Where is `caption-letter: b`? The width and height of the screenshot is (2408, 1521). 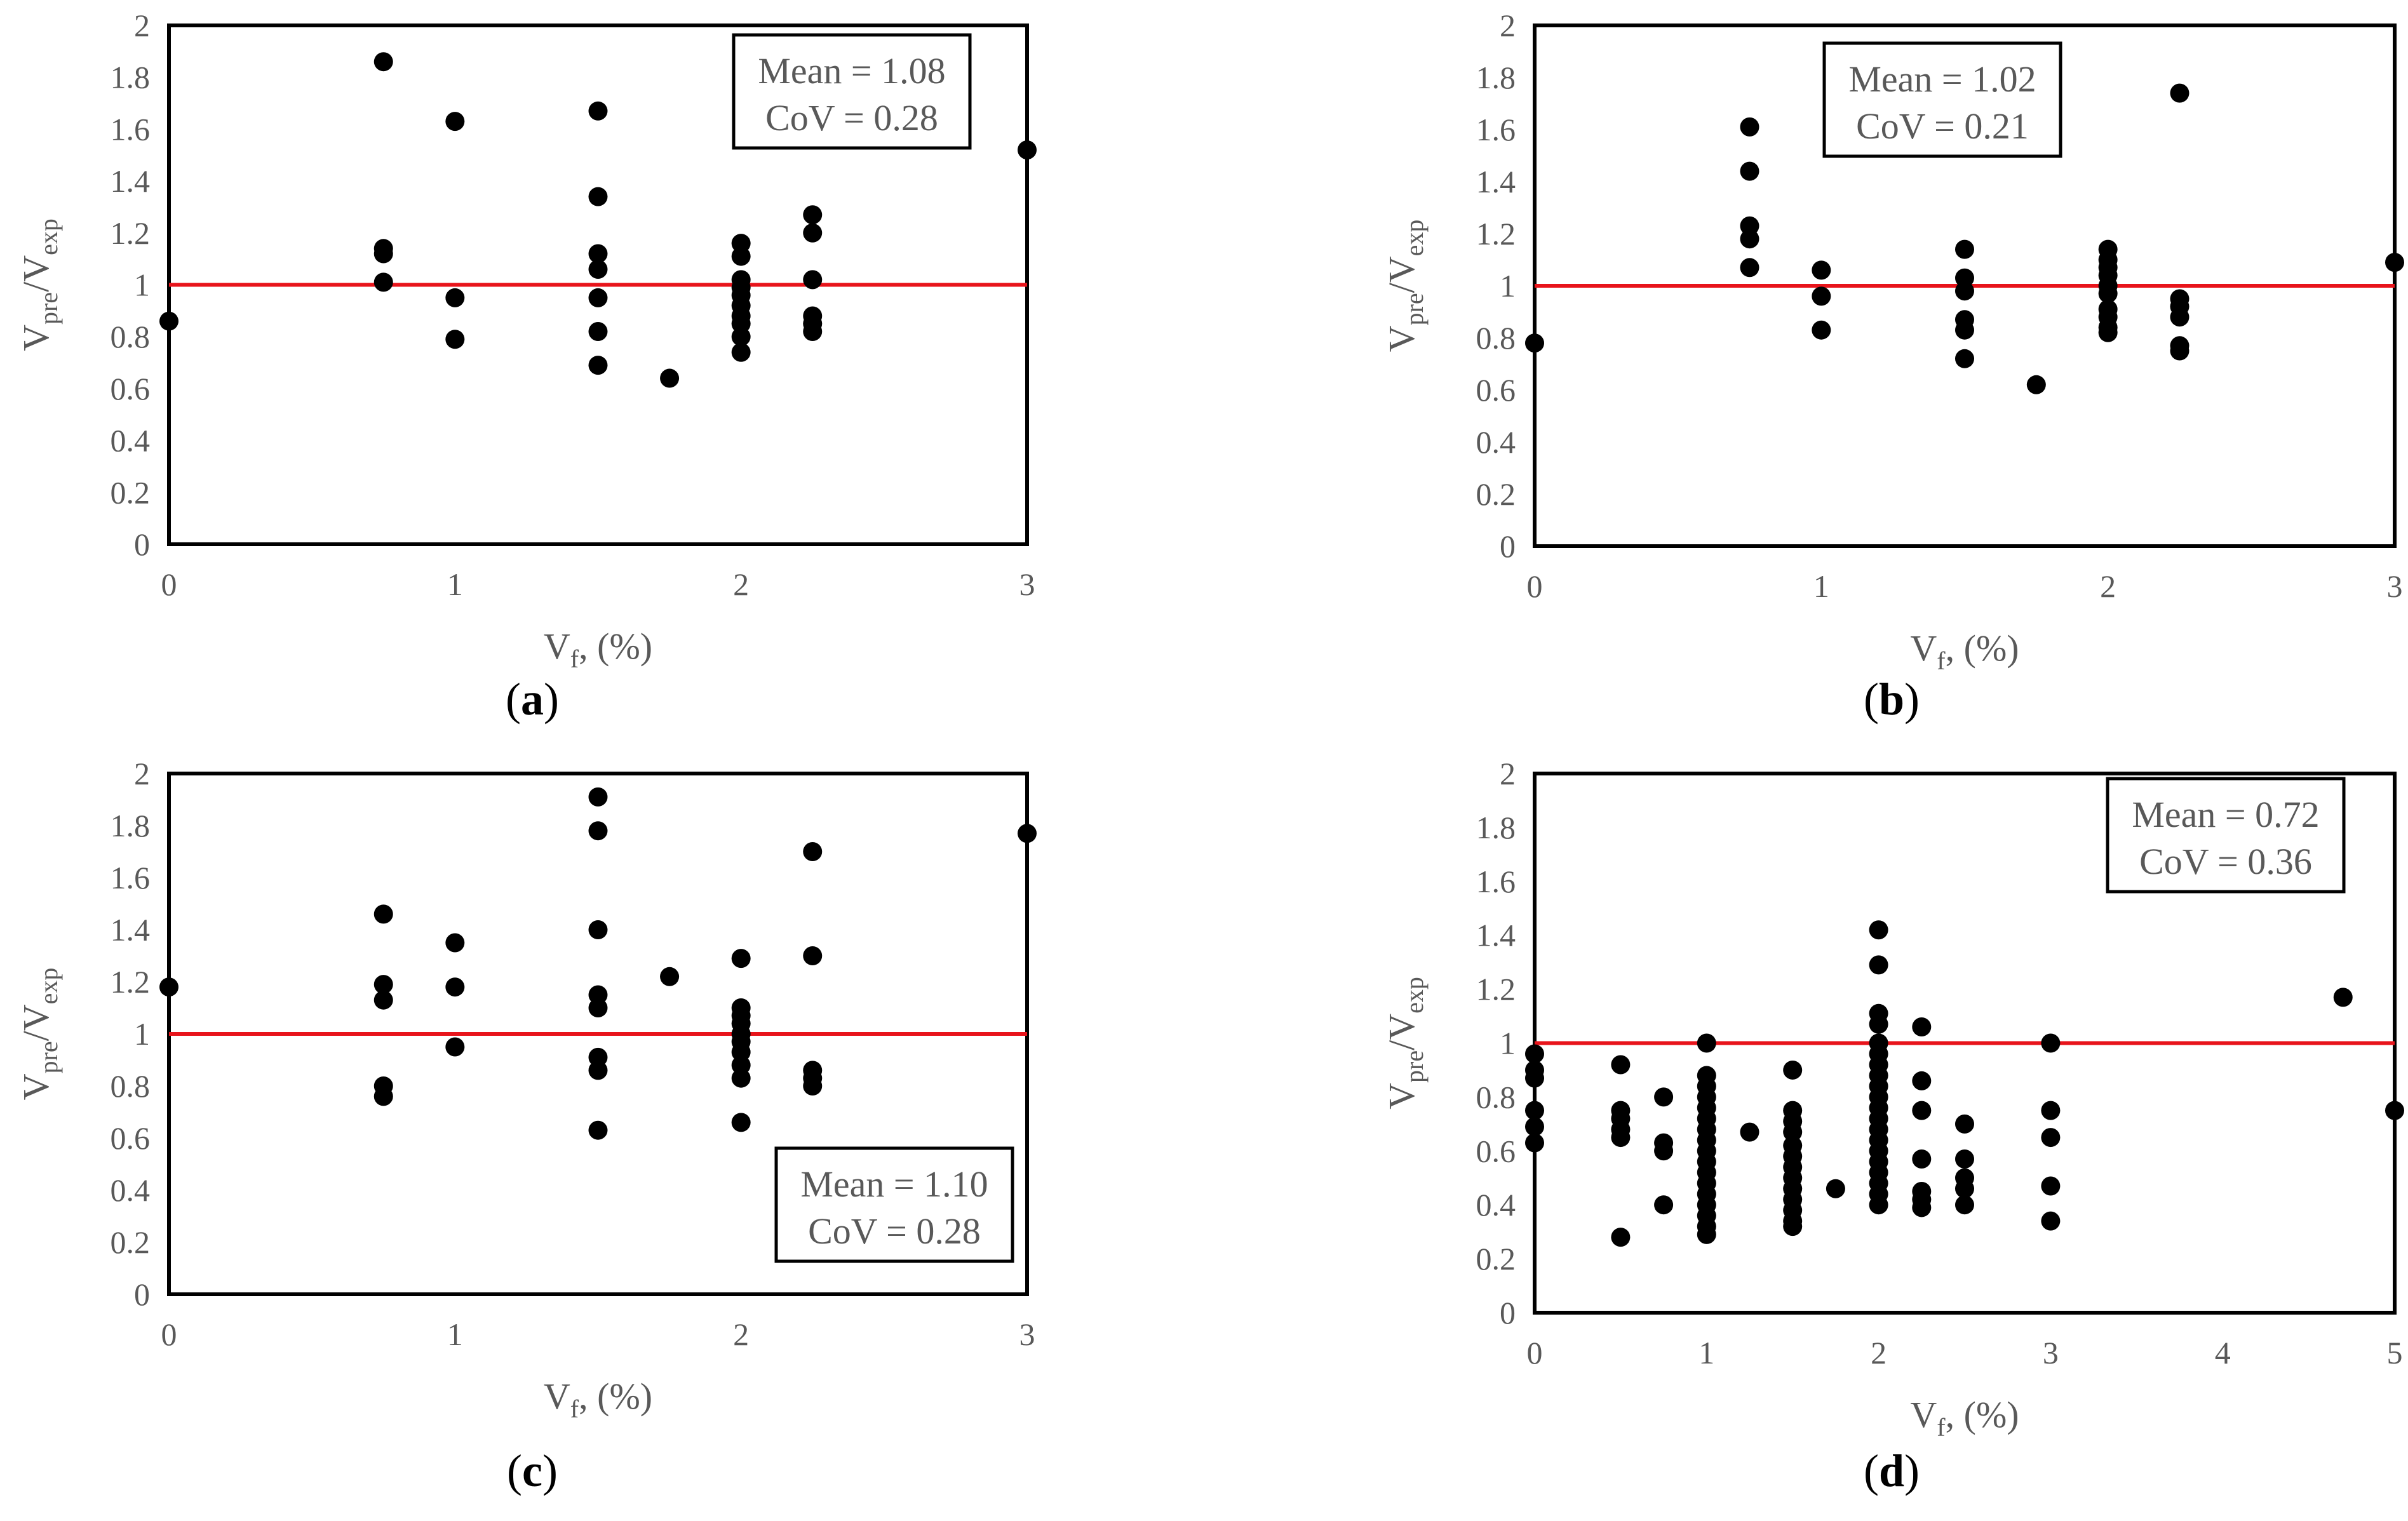 caption-letter: b is located at coordinates (1891, 700).